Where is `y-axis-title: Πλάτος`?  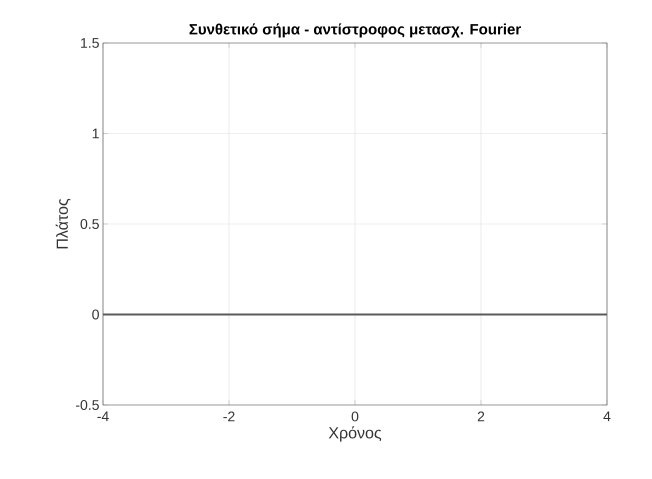
y-axis-title: Πλάτος is located at coordinates (63, 223).